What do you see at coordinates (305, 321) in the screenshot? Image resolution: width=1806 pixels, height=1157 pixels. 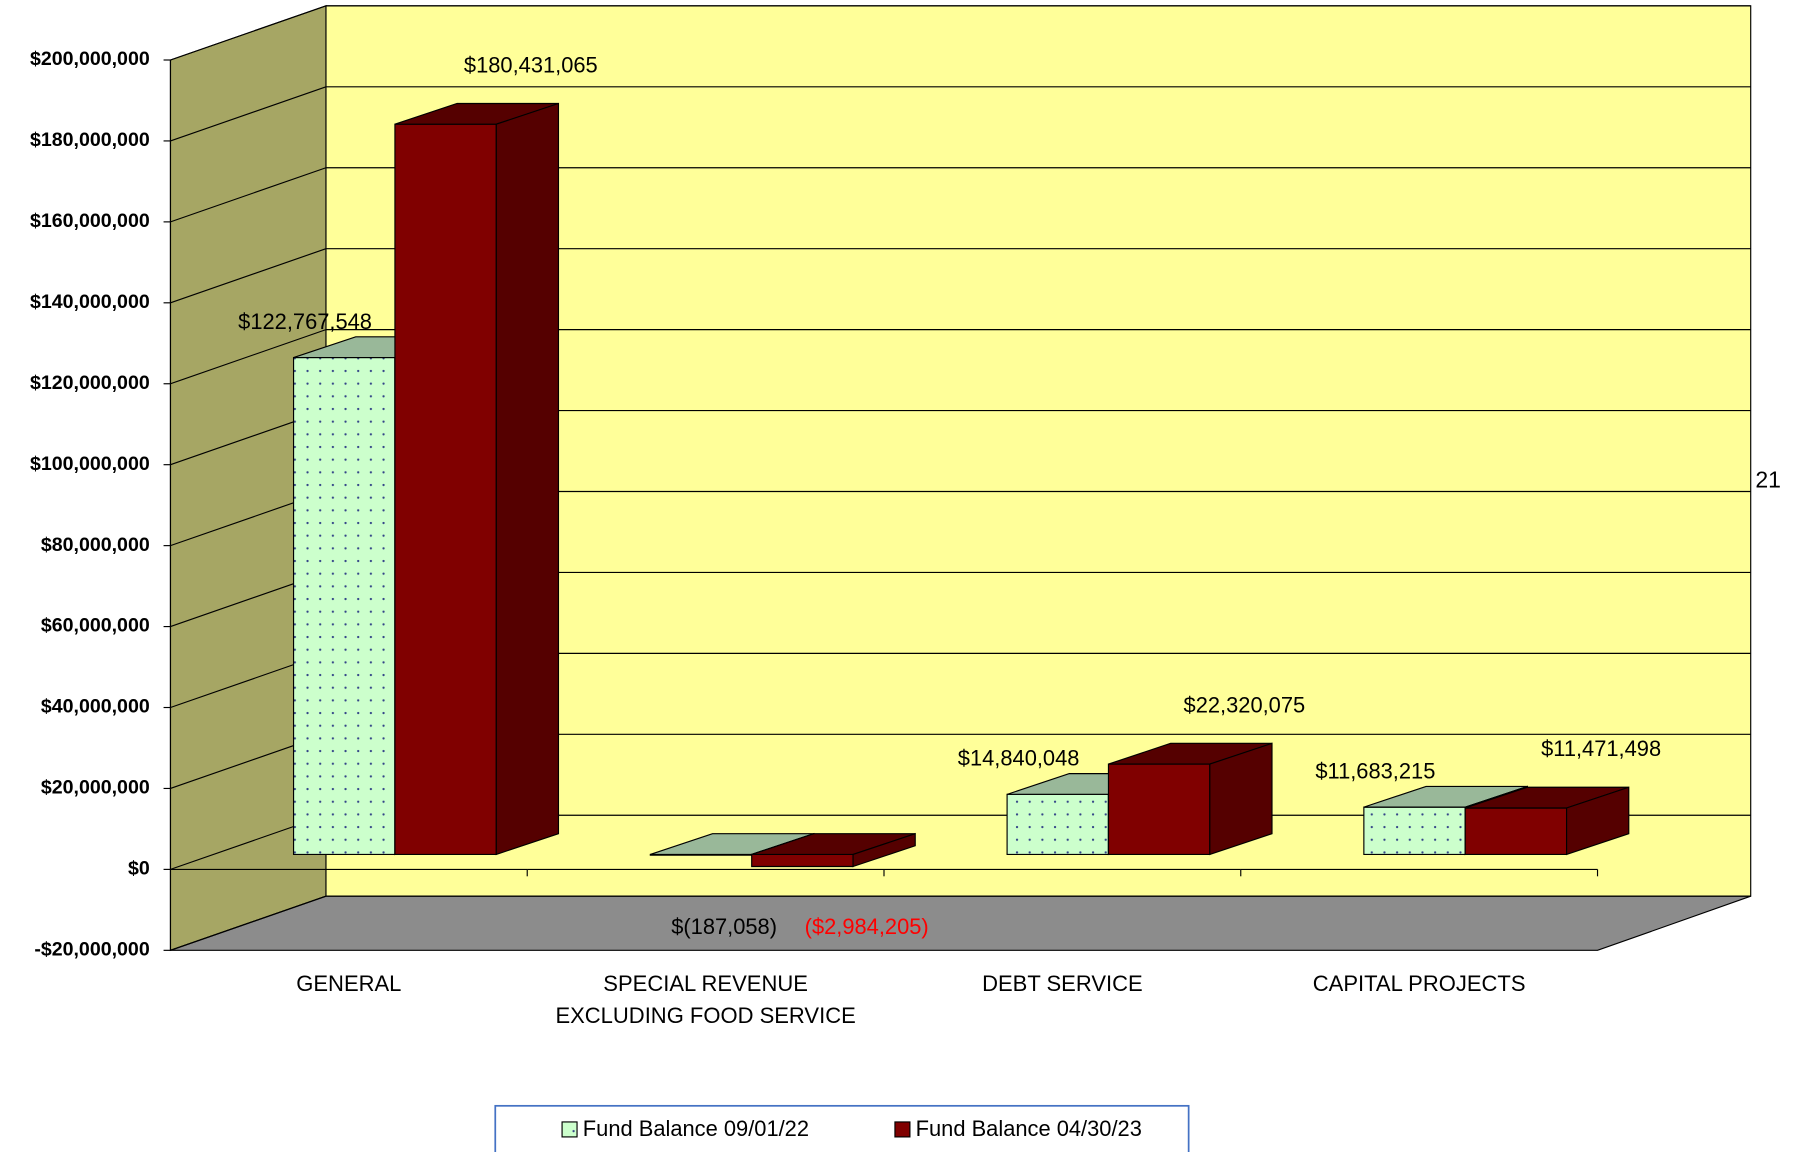 I see `value-label: $122,767,548` at bounding box center [305, 321].